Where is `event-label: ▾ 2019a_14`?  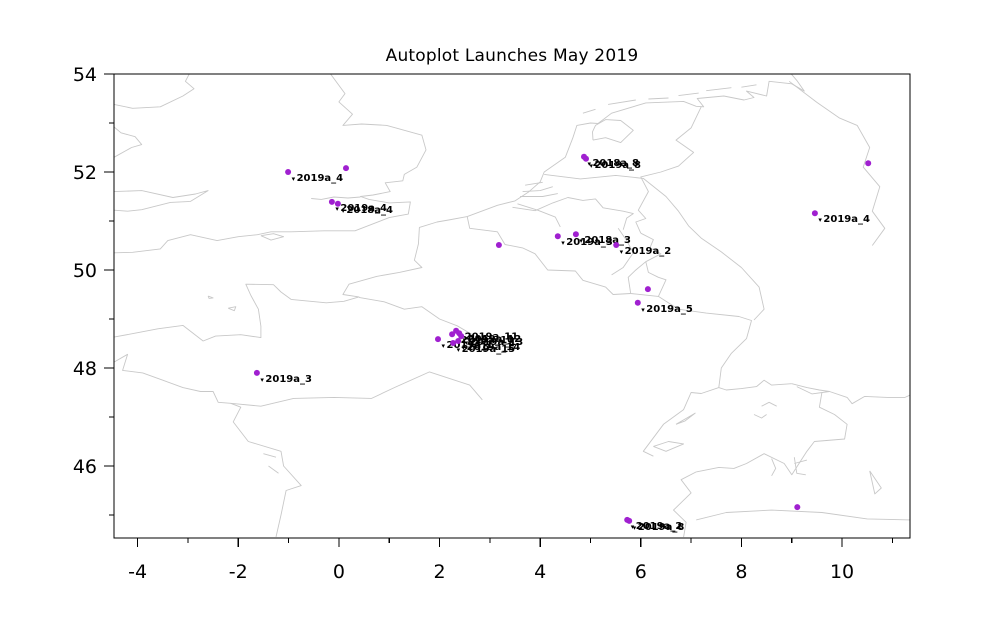
event-label: ▾ 2019a_14 is located at coordinates (491, 347).